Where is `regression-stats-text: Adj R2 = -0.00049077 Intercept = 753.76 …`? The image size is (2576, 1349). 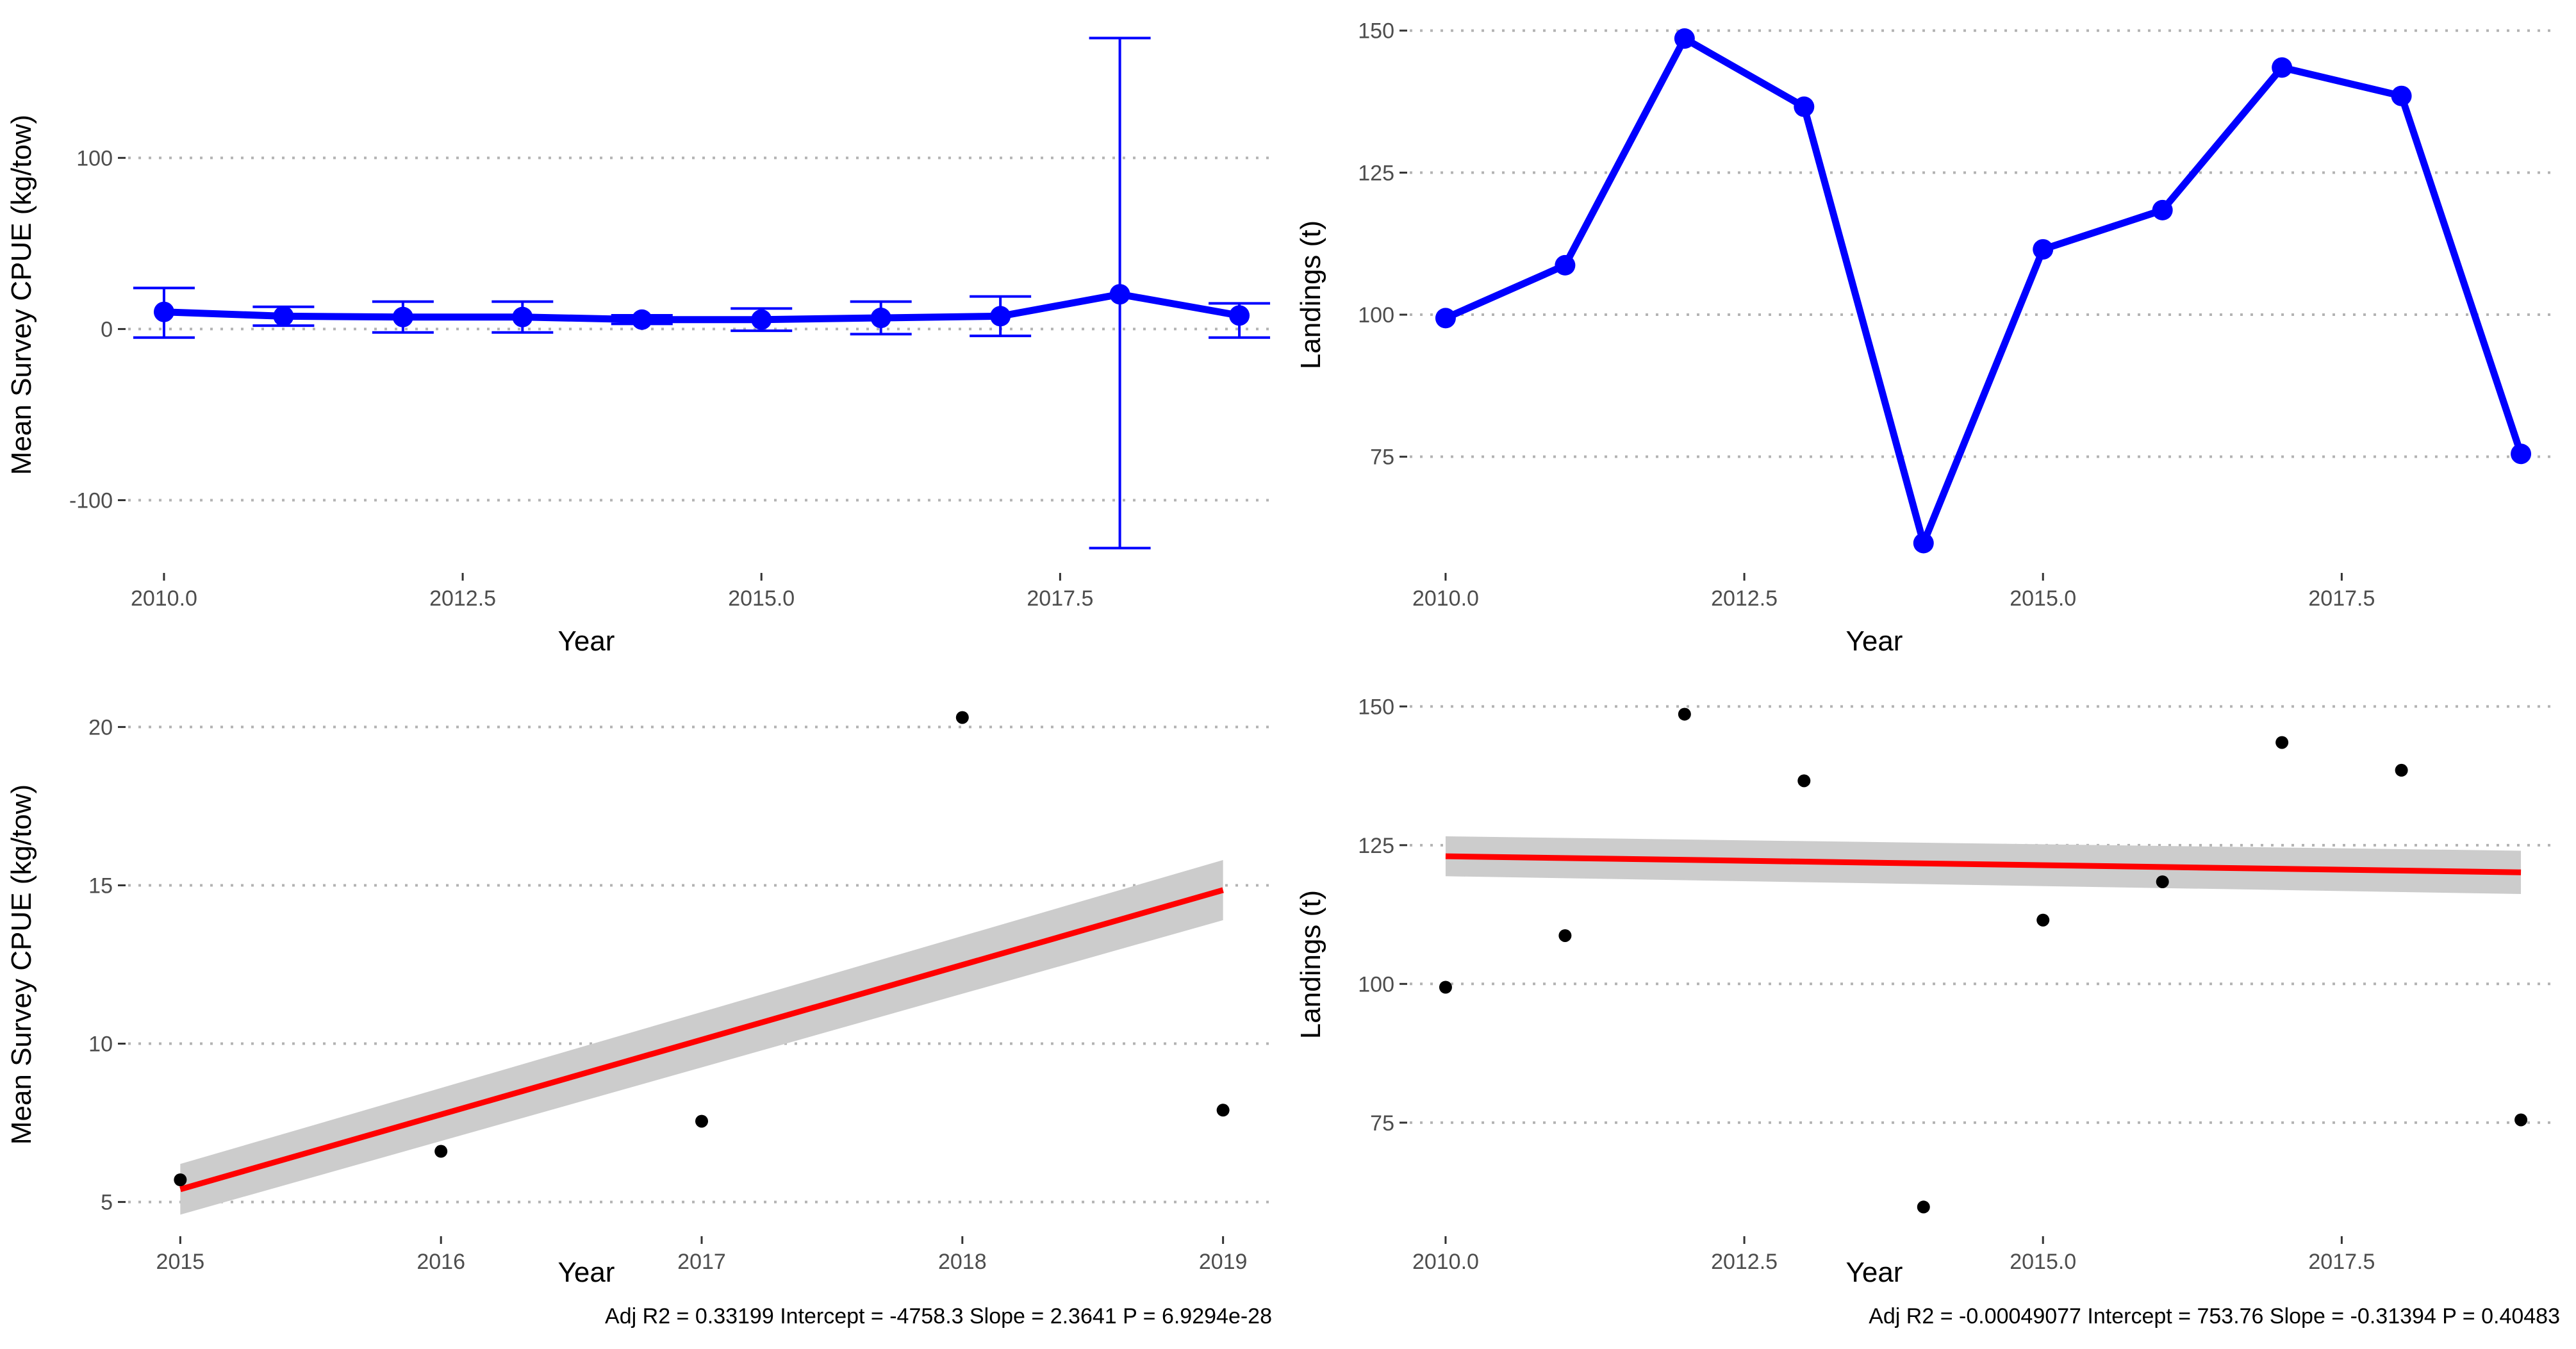 regression-stats-text: Adj R2 = -0.00049077 Intercept = 753.76 … is located at coordinates (2214, 1316).